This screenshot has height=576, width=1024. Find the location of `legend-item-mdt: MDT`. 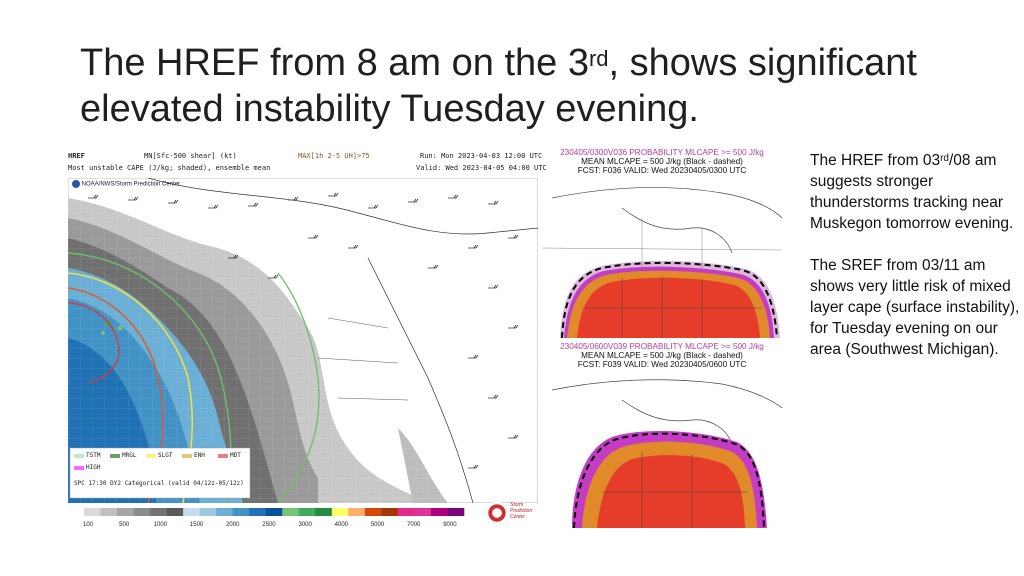

legend-item-mdt: MDT is located at coordinates (229, 455).